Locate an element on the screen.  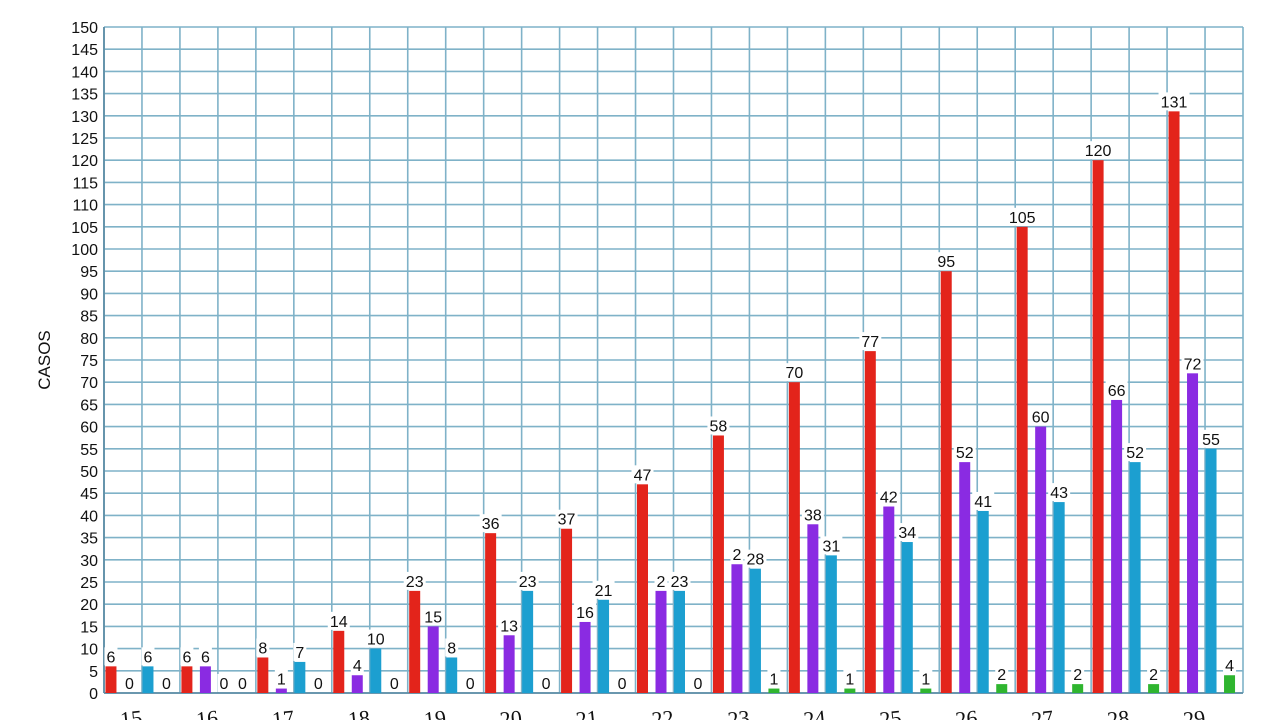
y-tick-label: 25 is located at coordinates (89, 583).